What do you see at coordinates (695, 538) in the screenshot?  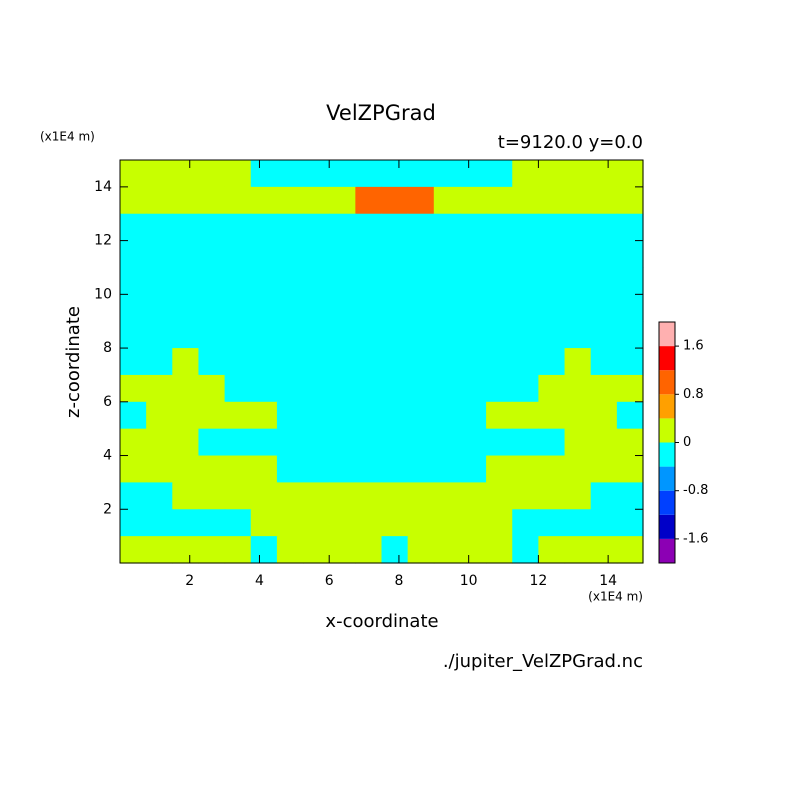 I see `colorbar-tick-label: -1.6` at bounding box center [695, 538].